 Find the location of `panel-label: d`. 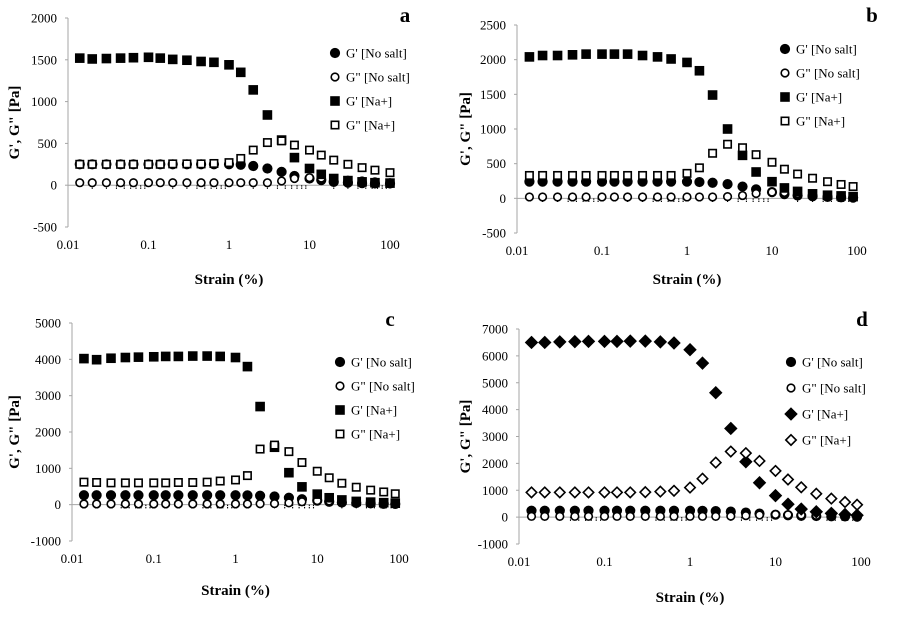

panel-label: d is located at coordinates (862, 319).